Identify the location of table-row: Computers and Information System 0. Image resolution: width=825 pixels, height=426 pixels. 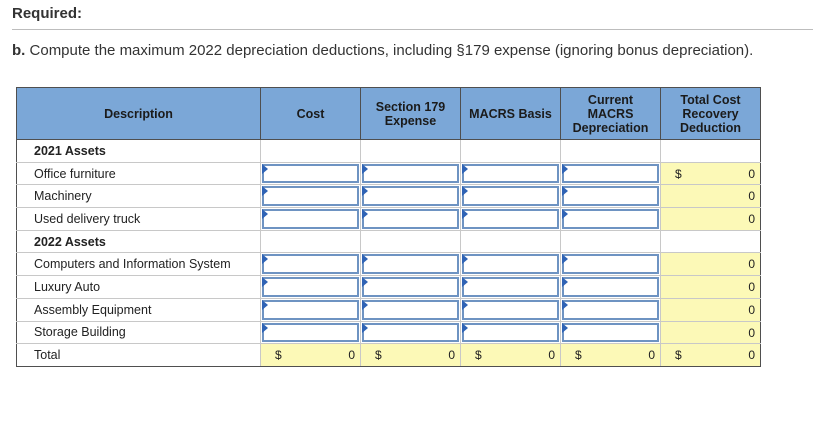
(388, 264).